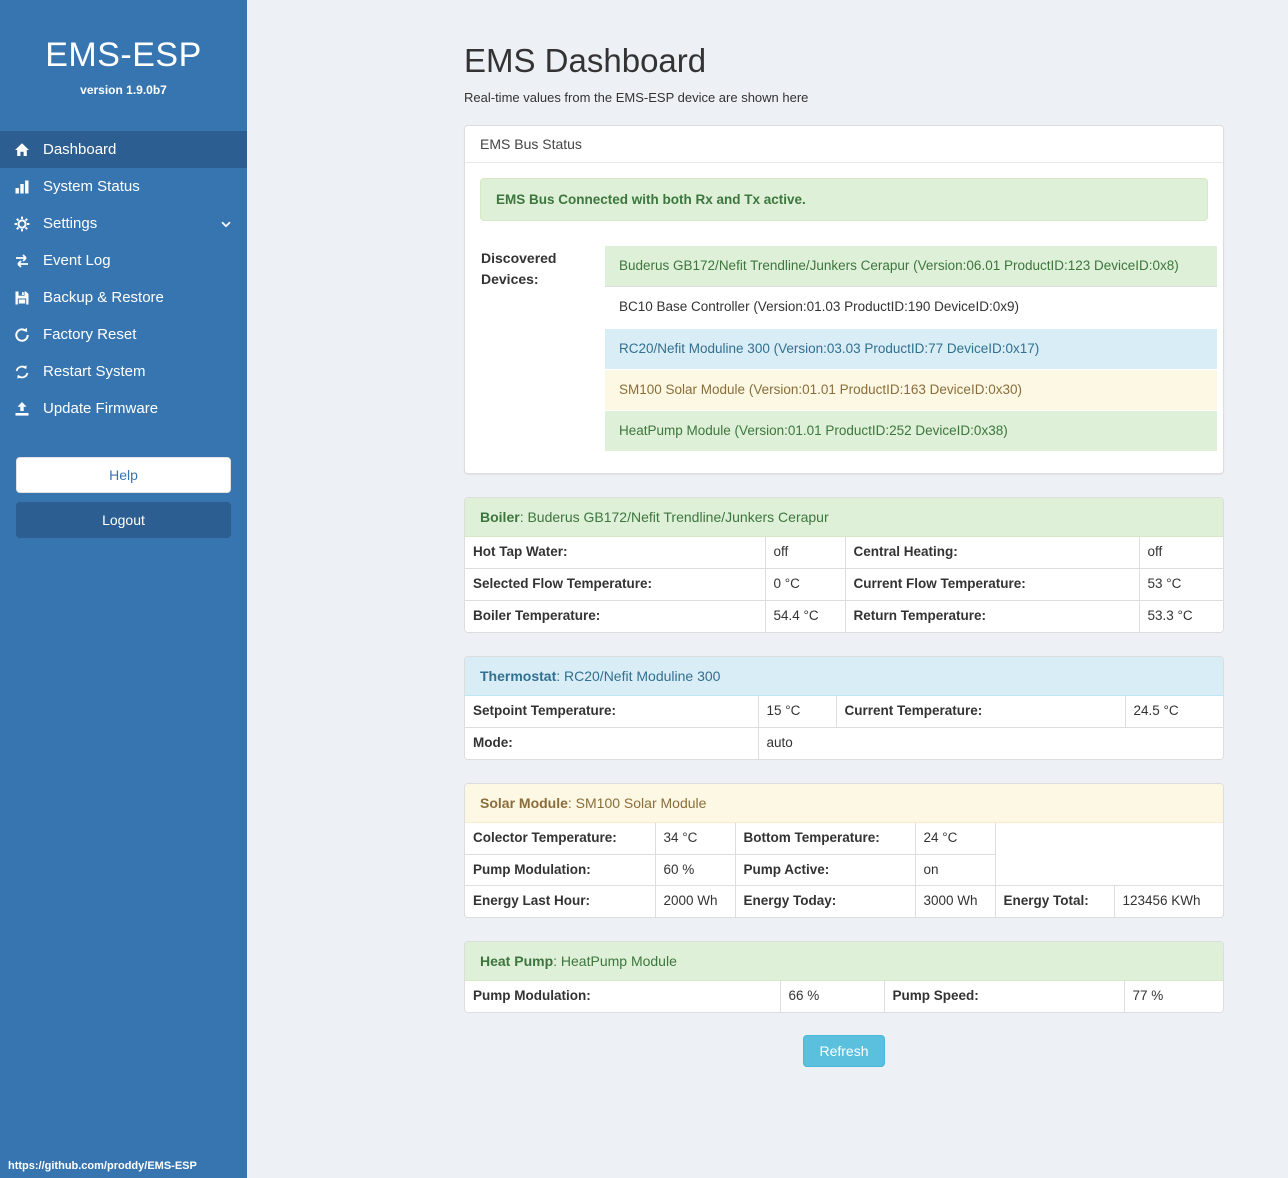 The width and height of the screenshot is (1288, 1178). What do you see at coordinates (123, 90) in the screenshot?
I see `app-version: version 1.9.0b7` at bounding box center [123, 90].